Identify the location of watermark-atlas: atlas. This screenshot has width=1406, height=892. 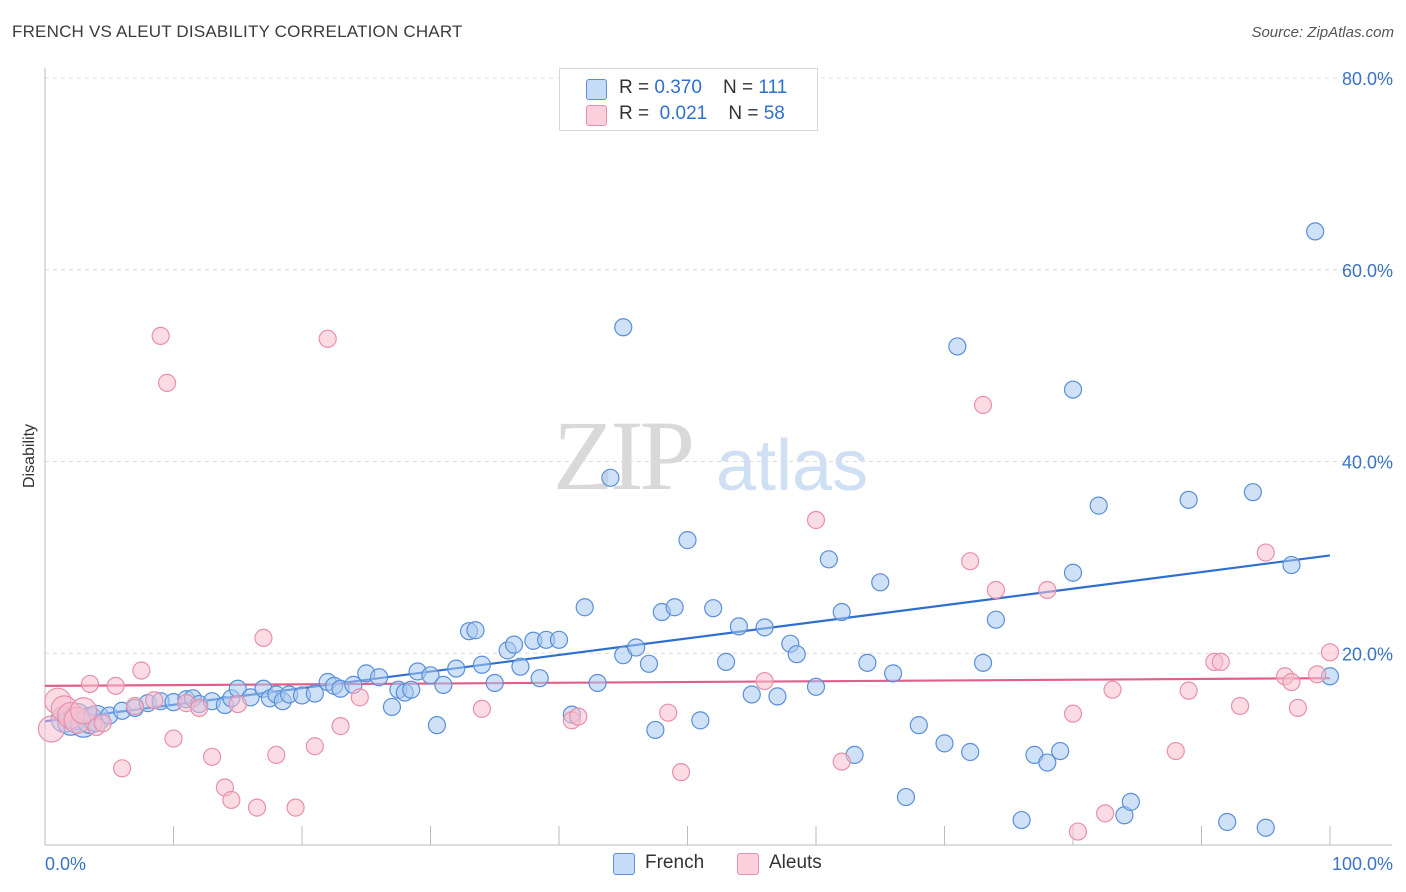
(792, 466).